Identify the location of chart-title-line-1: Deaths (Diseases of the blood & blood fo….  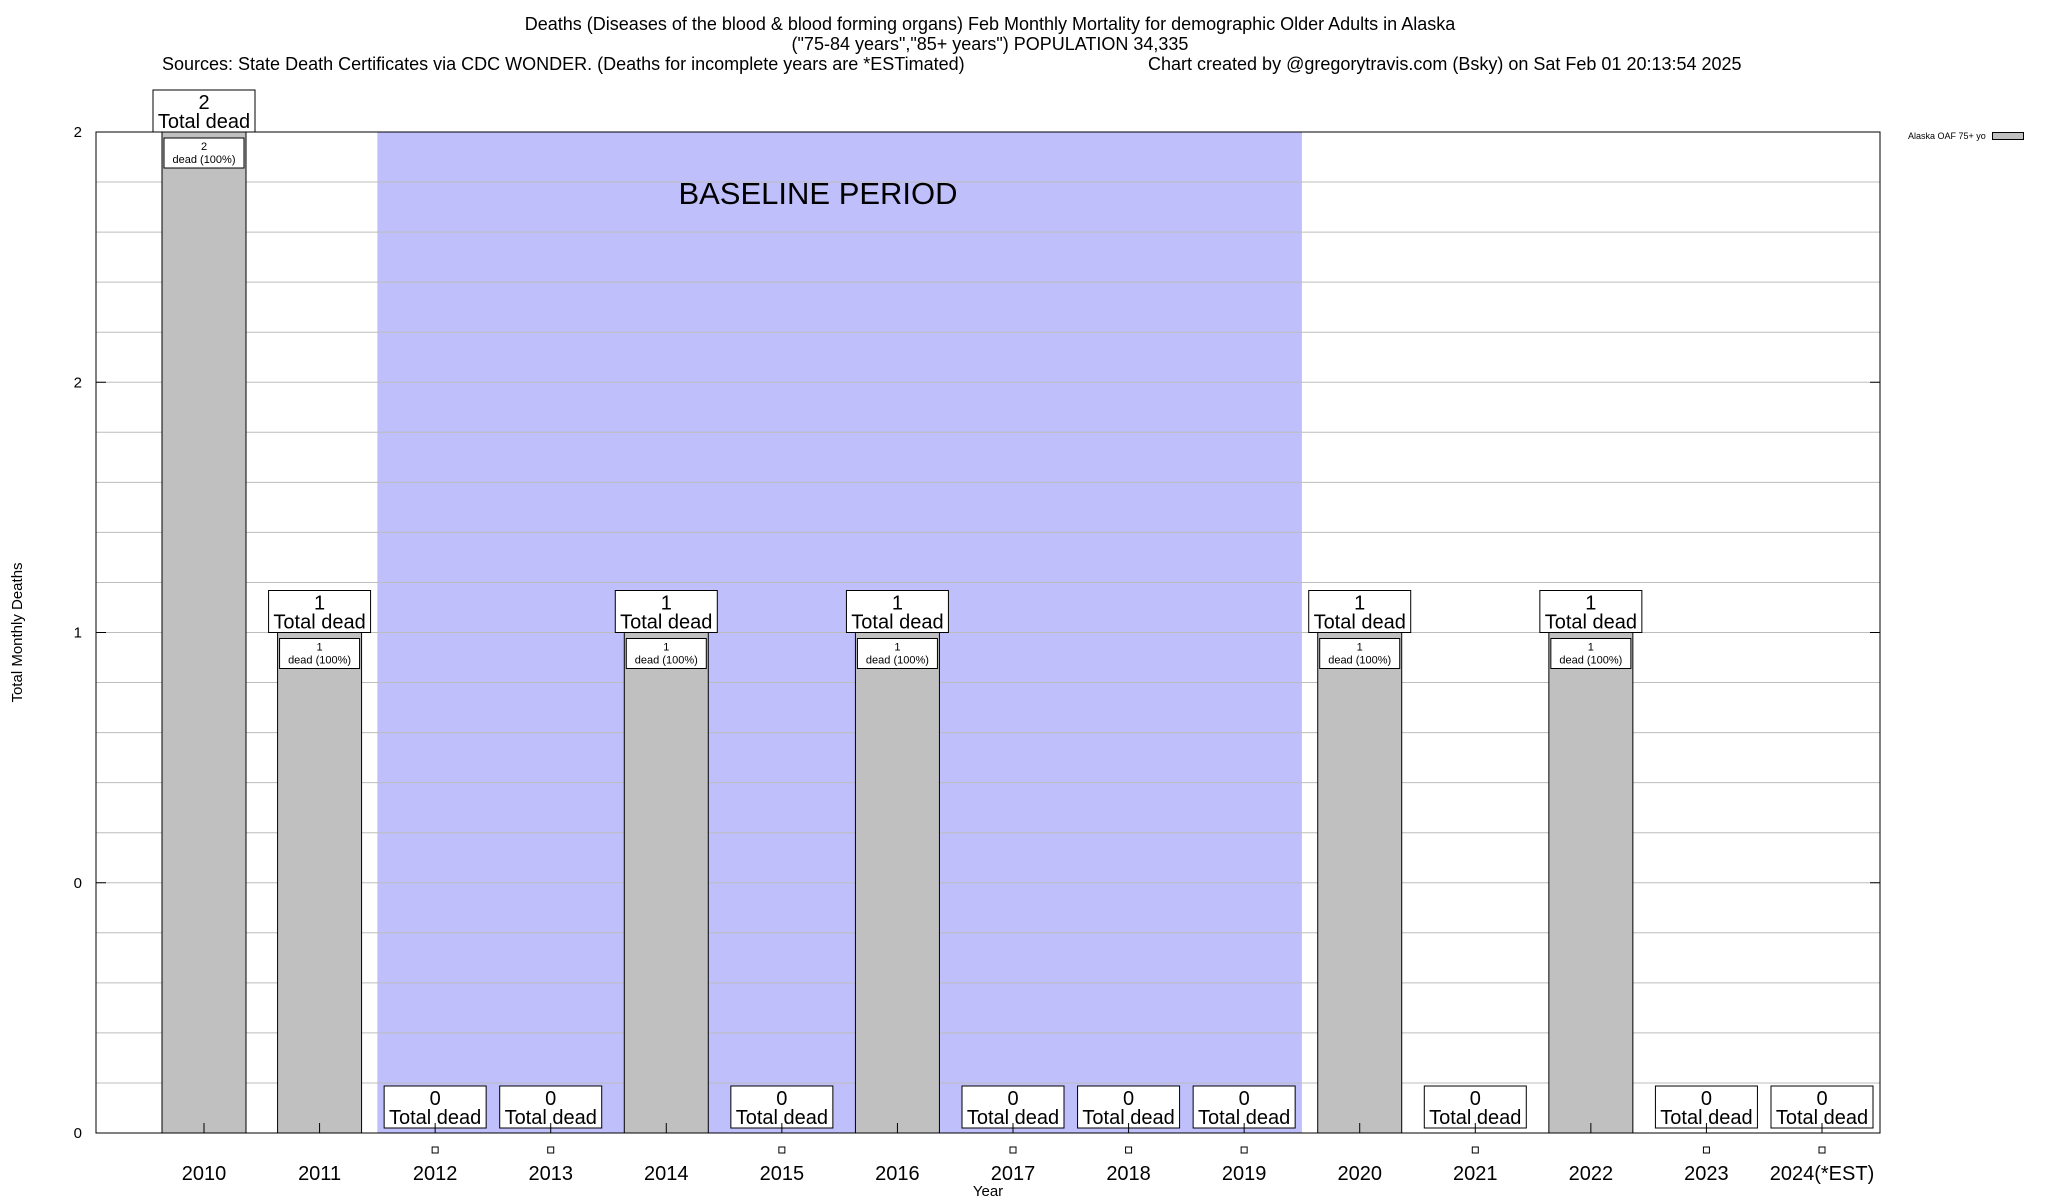
(990, 24).